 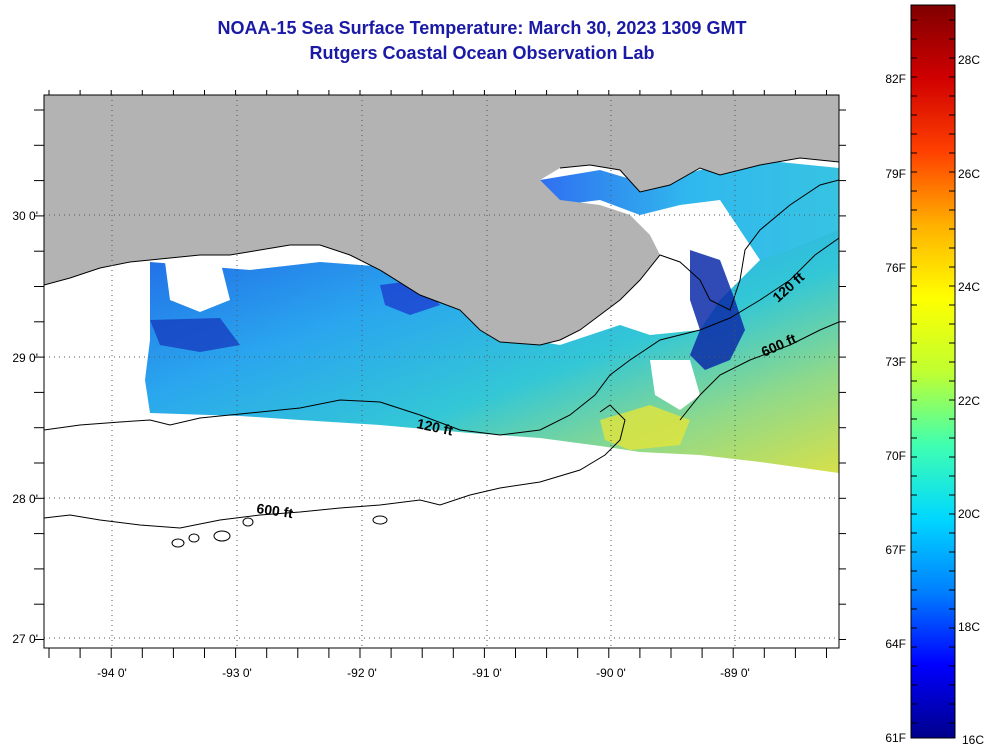 What do you see at coordinates (275, 510) in the screenshot?
I see `contour-label: 600 ft` at bounding box center [275, 510].